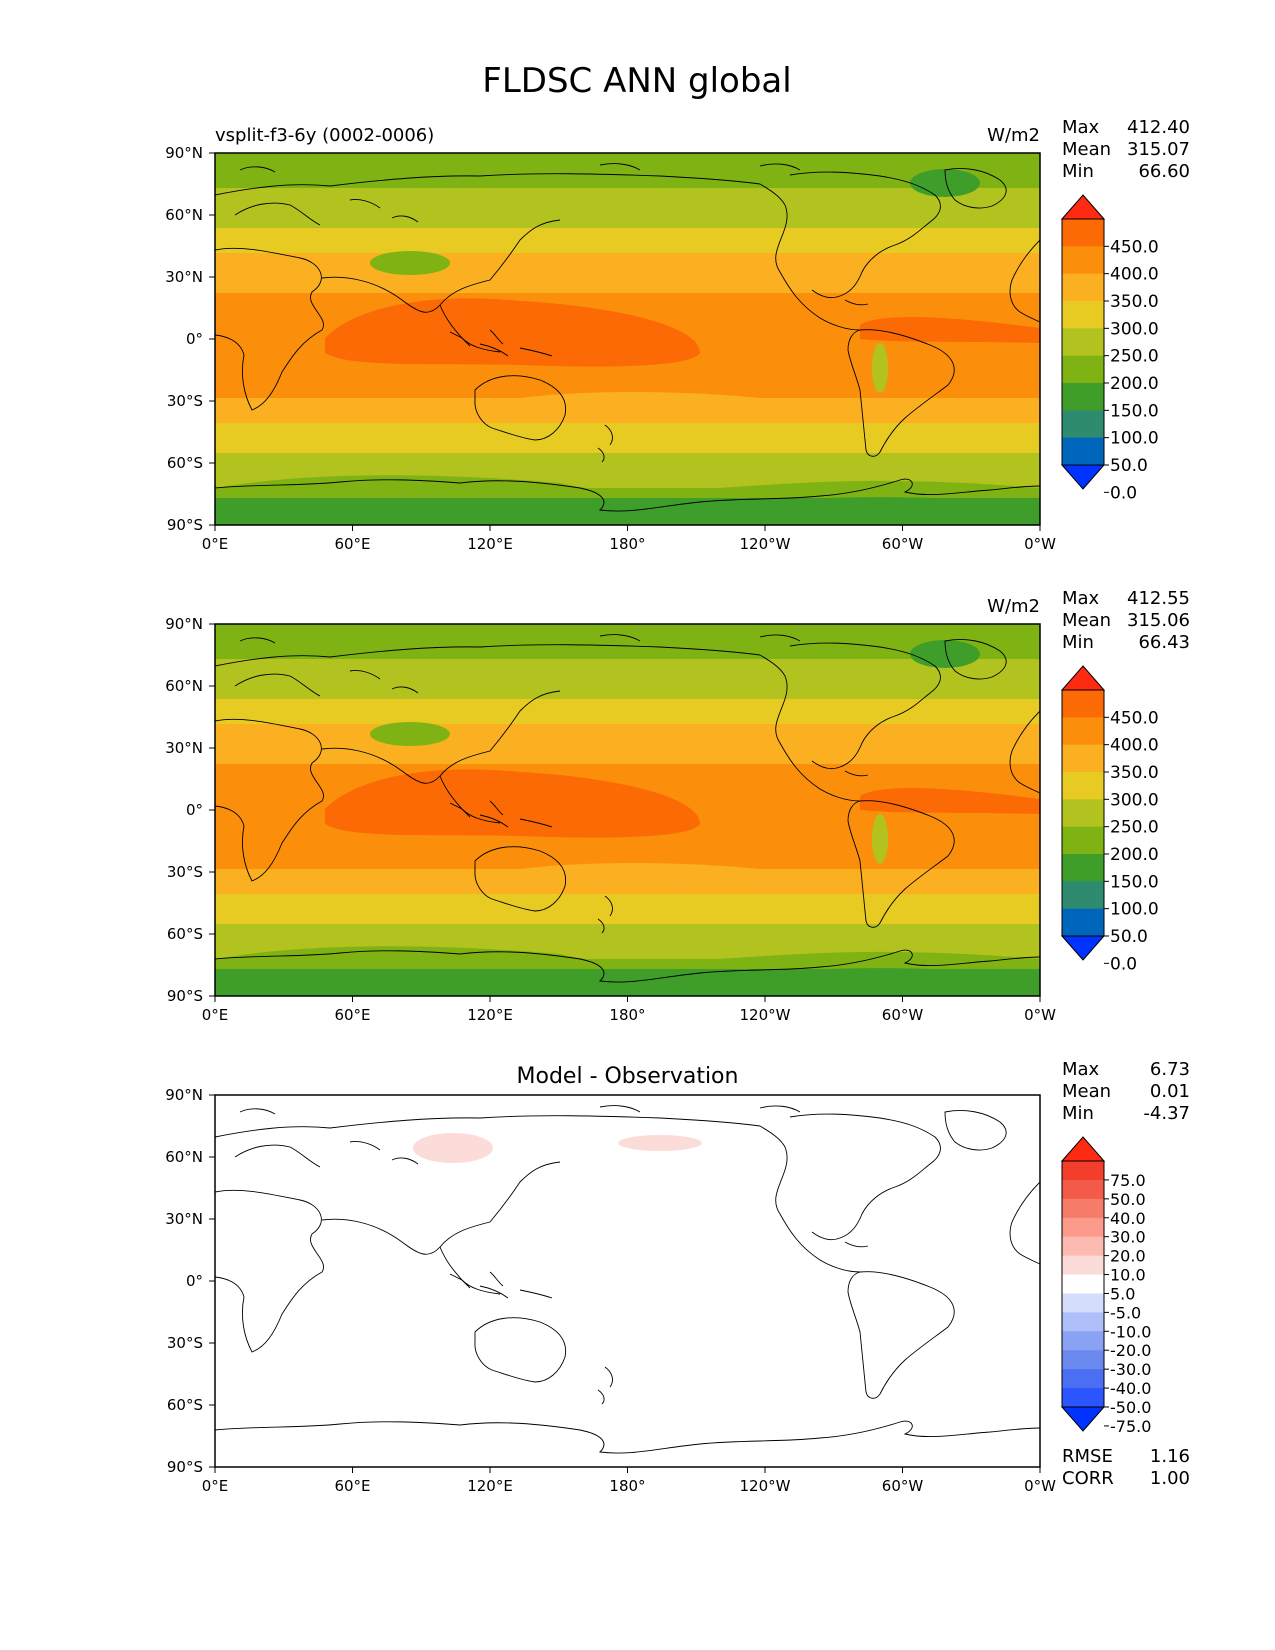 The image size is (1275, 1650). I want to click on colorbar-label: 75.0, so click(1128, 1180).